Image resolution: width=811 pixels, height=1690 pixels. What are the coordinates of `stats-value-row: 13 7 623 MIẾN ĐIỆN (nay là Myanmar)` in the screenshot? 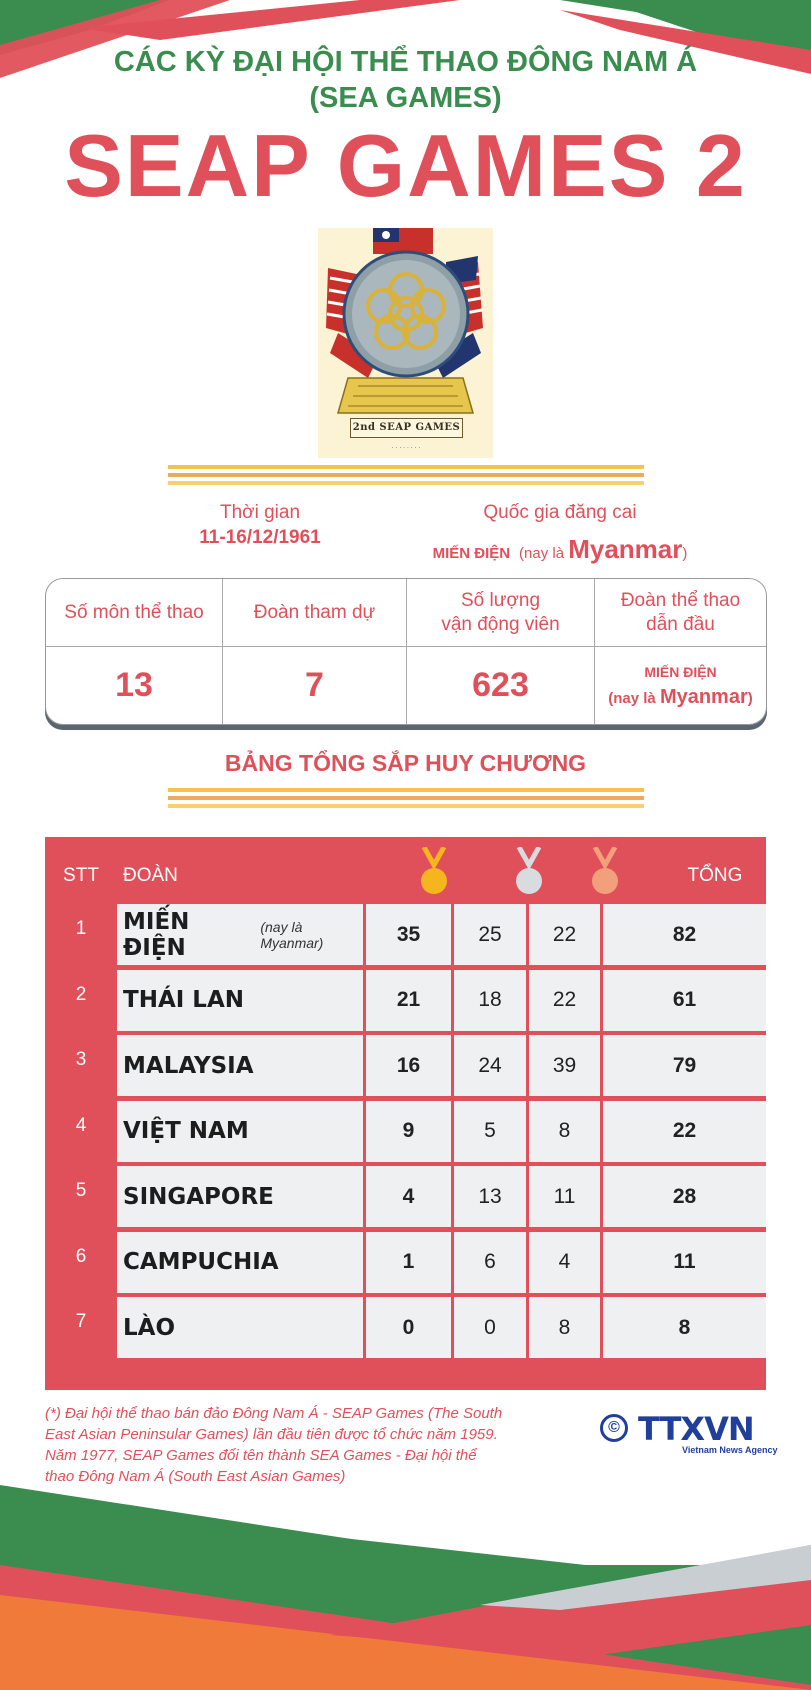 It's located at (406, 685).